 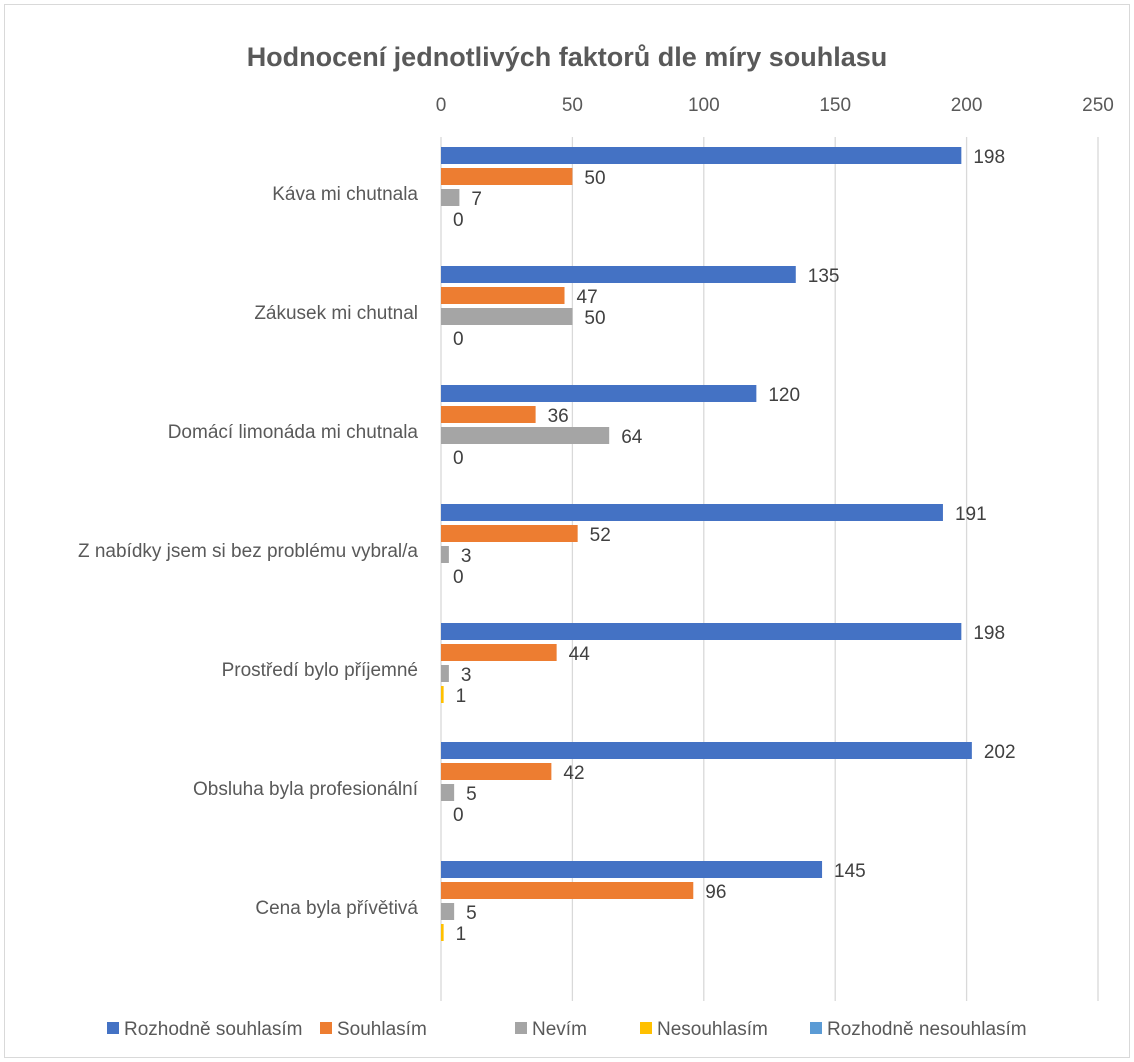 I want to click on data-label: 191, so click(x=971, y=514).